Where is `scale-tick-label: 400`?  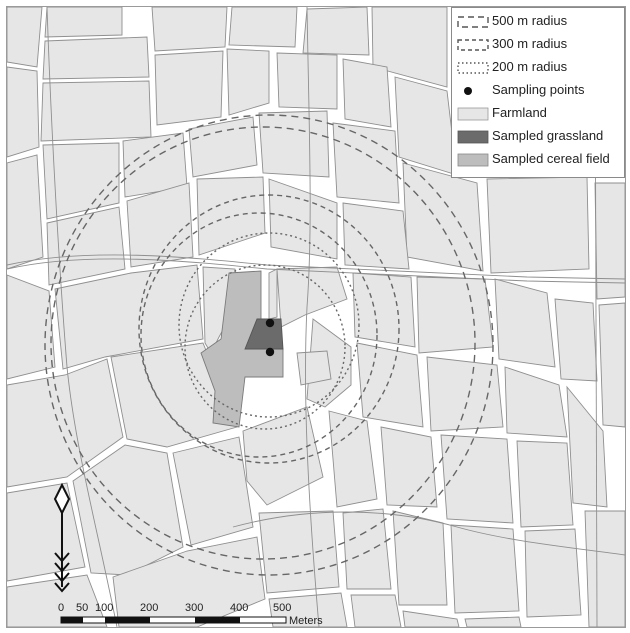 scale-tick-label: 400 is located at coordinates (239, 608).